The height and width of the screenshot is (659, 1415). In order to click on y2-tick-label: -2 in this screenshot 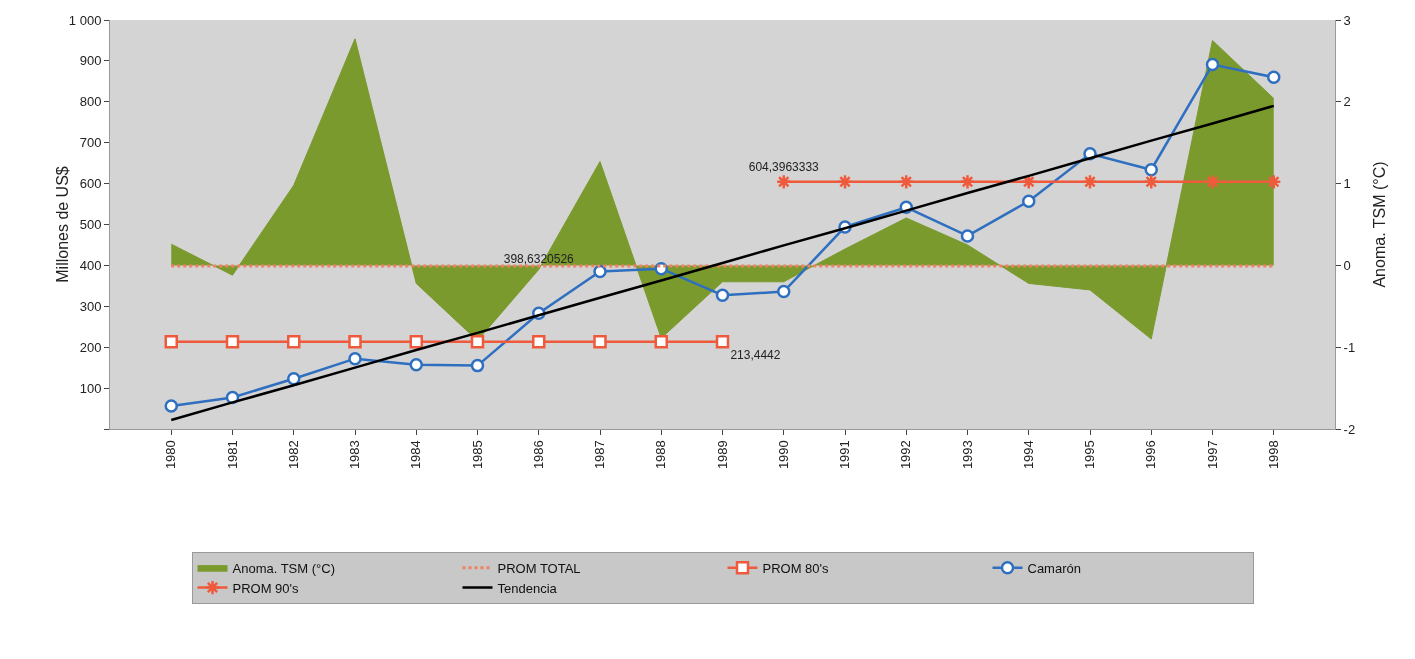, I will do `click(1349, 429)`.